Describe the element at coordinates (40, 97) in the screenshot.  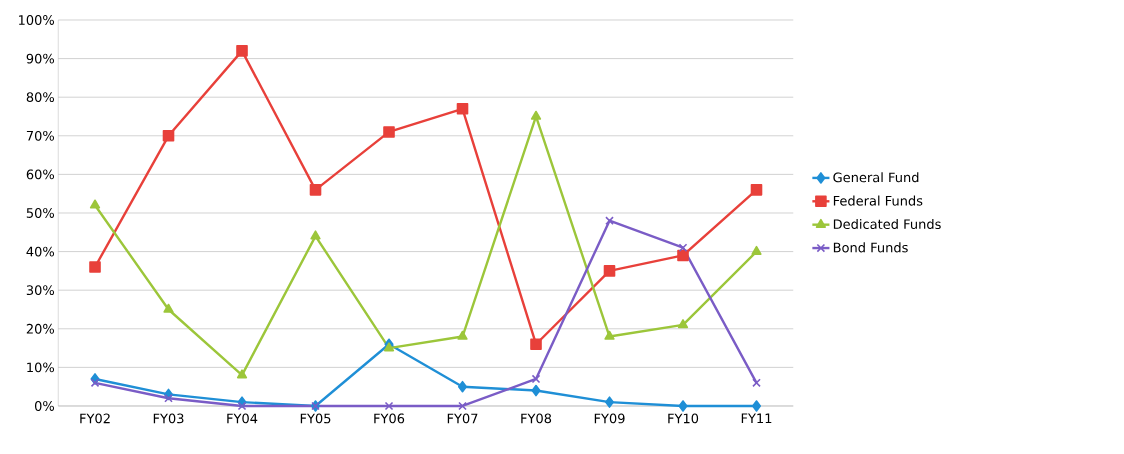
I see `y-tick-label: 80%` at that location.